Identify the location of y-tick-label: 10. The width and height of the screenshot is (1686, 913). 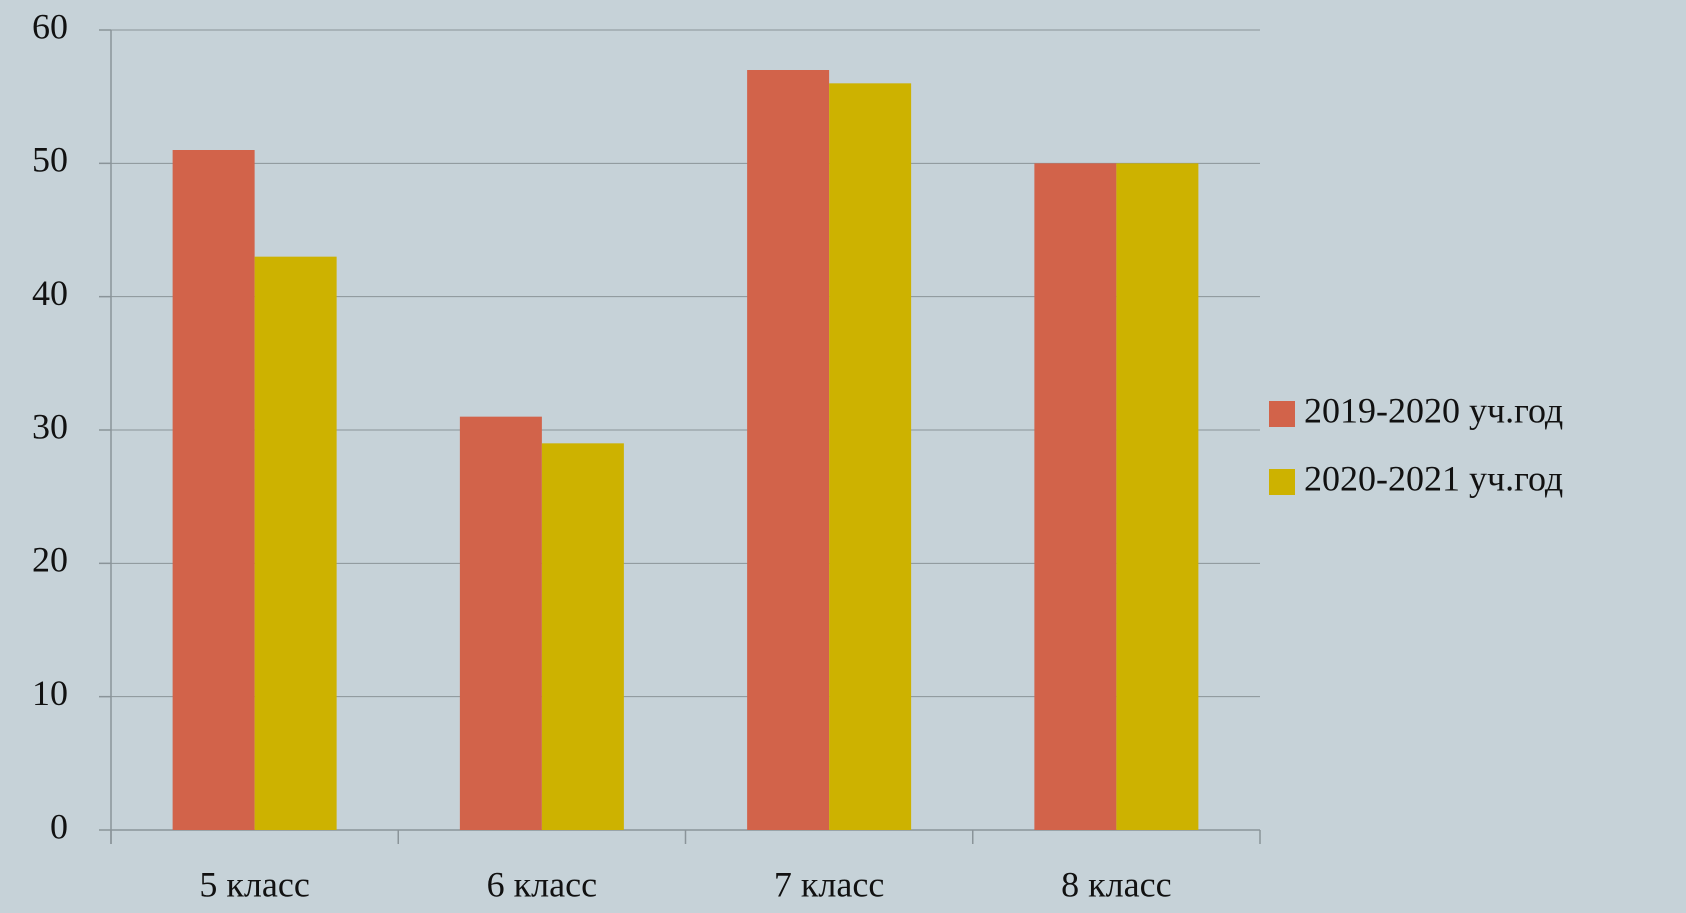
(50, 693).